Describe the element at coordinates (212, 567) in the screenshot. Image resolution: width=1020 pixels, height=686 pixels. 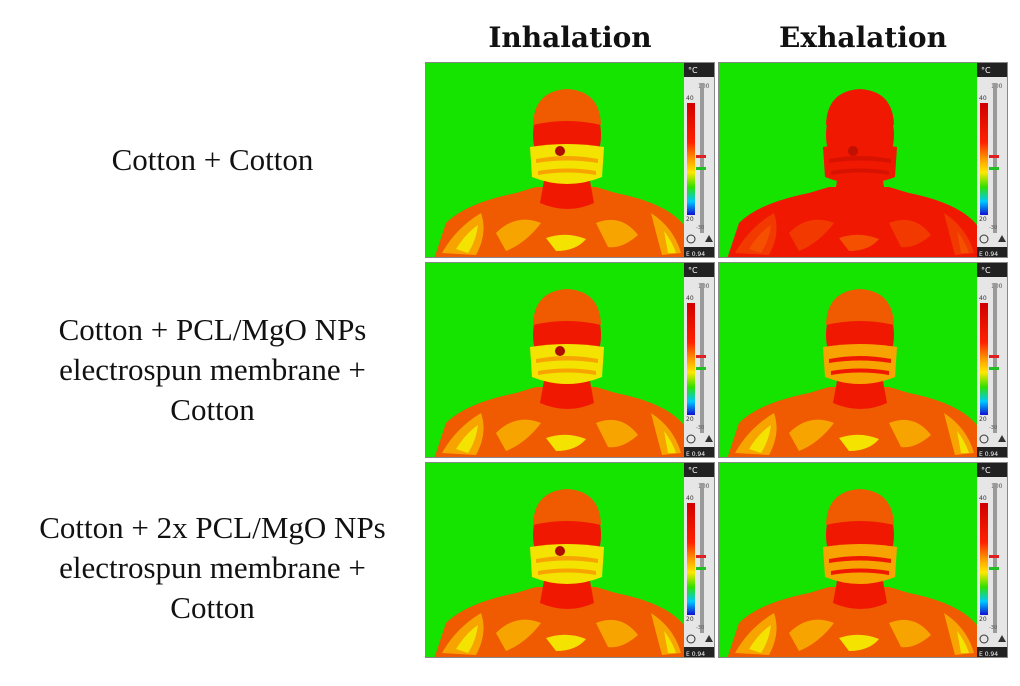
I see `row-label-line: electrospun membrane +` at that location.